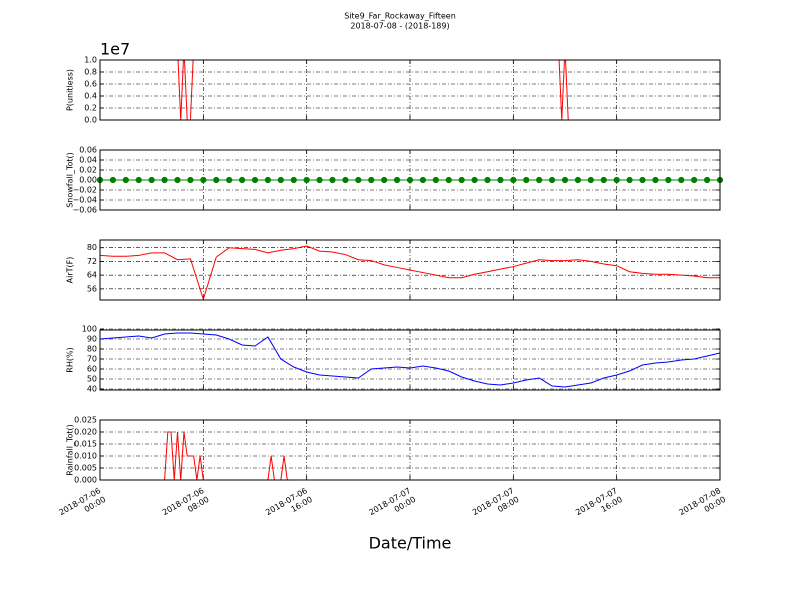  Describe the element at coordinates (92, 261) in the screenshot. I see `y-tick-label: 72` at that location.